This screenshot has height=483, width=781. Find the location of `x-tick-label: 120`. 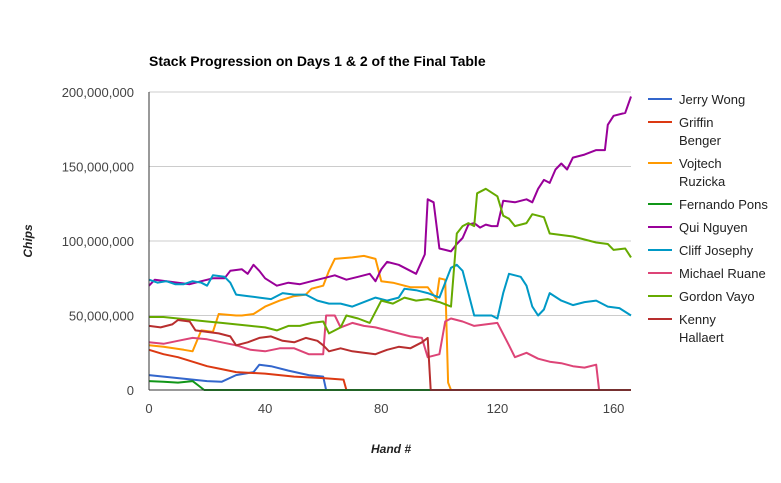

x-tick-label: 120 is located at coordinates (498, 408).